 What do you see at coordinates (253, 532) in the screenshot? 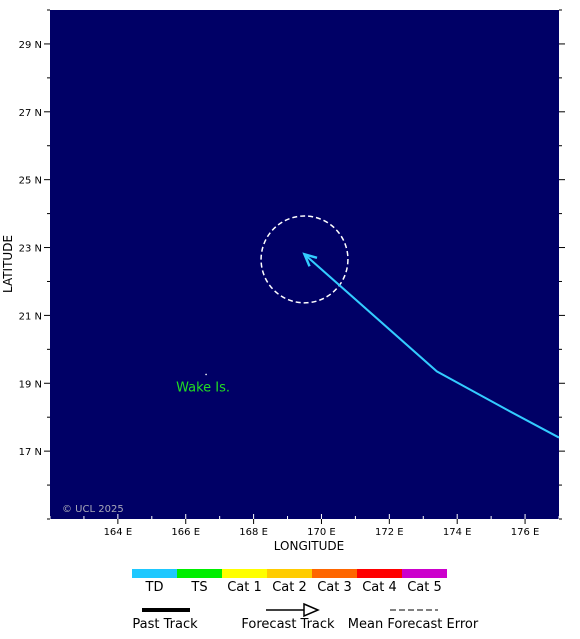
I see `x-tick-label: 168 E` at bounding box center [253, 532].